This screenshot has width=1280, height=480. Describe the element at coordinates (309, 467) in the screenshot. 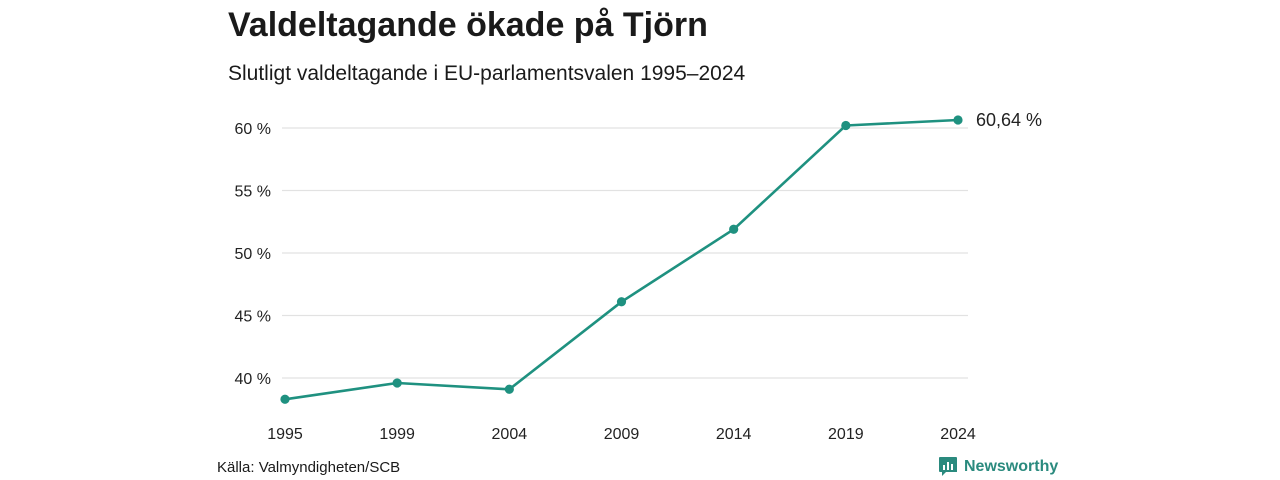

I see `source-note: Källa: Valmyndigheten/SCB` at that location.